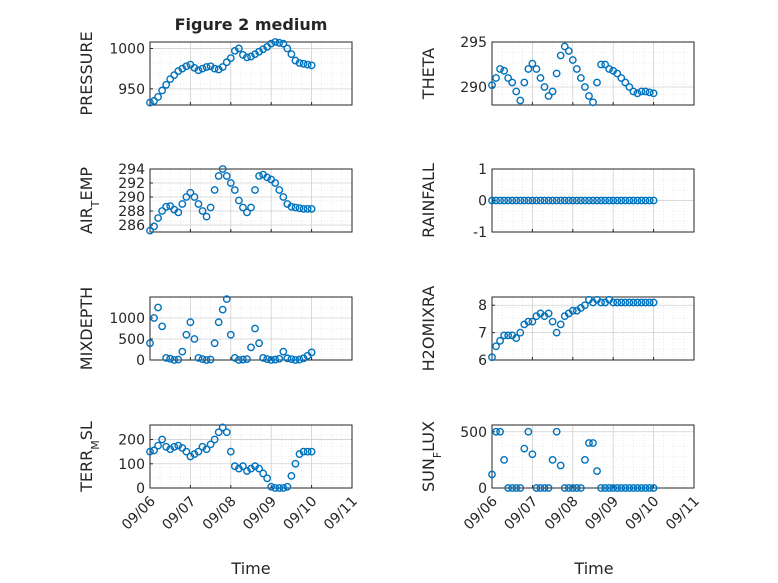 The width and height of the screenshot is (778, 583). What do you see at coordinates (482, 334) in the screenshot?
I see `y-tick-label: 7` at bounding box center [482, 334].